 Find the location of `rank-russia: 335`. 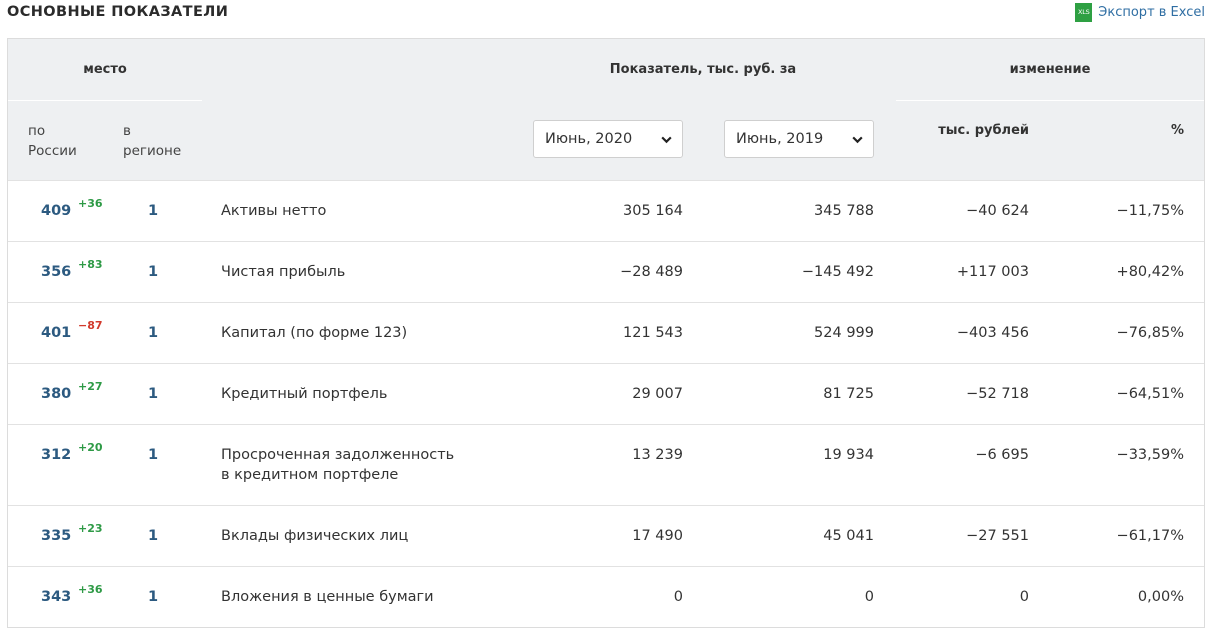

rank-russia: 335 is located at coordinates (56, 536).